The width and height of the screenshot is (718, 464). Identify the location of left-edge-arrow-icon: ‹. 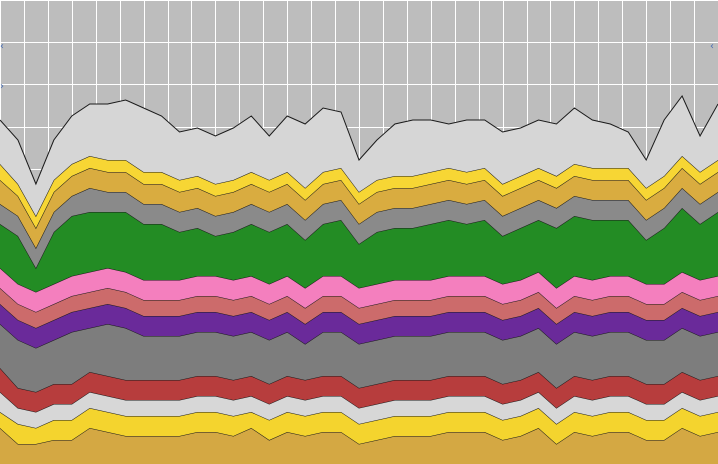
(2, 46).